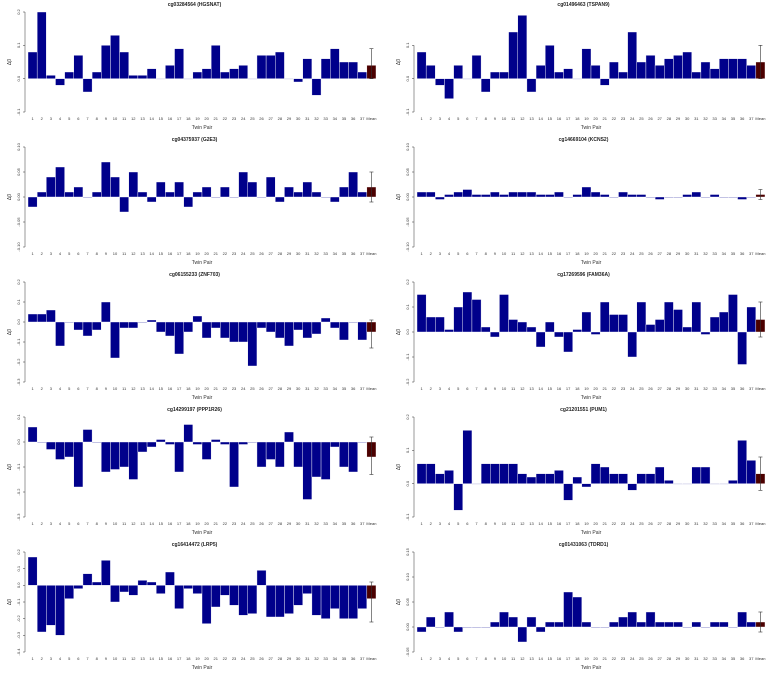 The width and height of the screenshot is (778, 675). Describe the element at coordinates (194, 545) in the screenshot. I see `chart-title: cg16414472 (LRP5)` at that location.